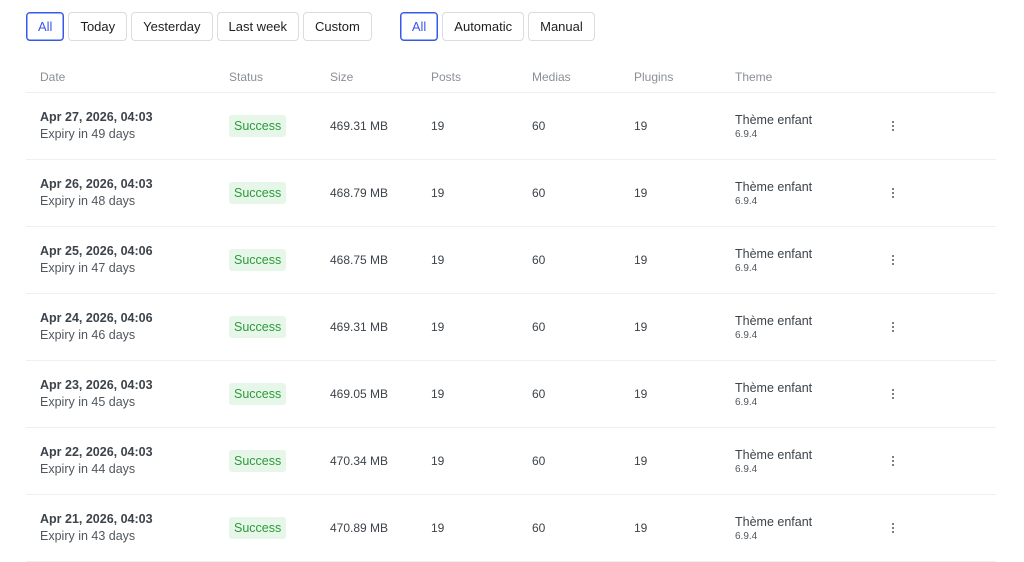 This screenshot has width=1024, height=562. What do you see at coordinates (246, 77) in the screenshot?
I see `column-header-status: Status` at bounding box center [246, 77].